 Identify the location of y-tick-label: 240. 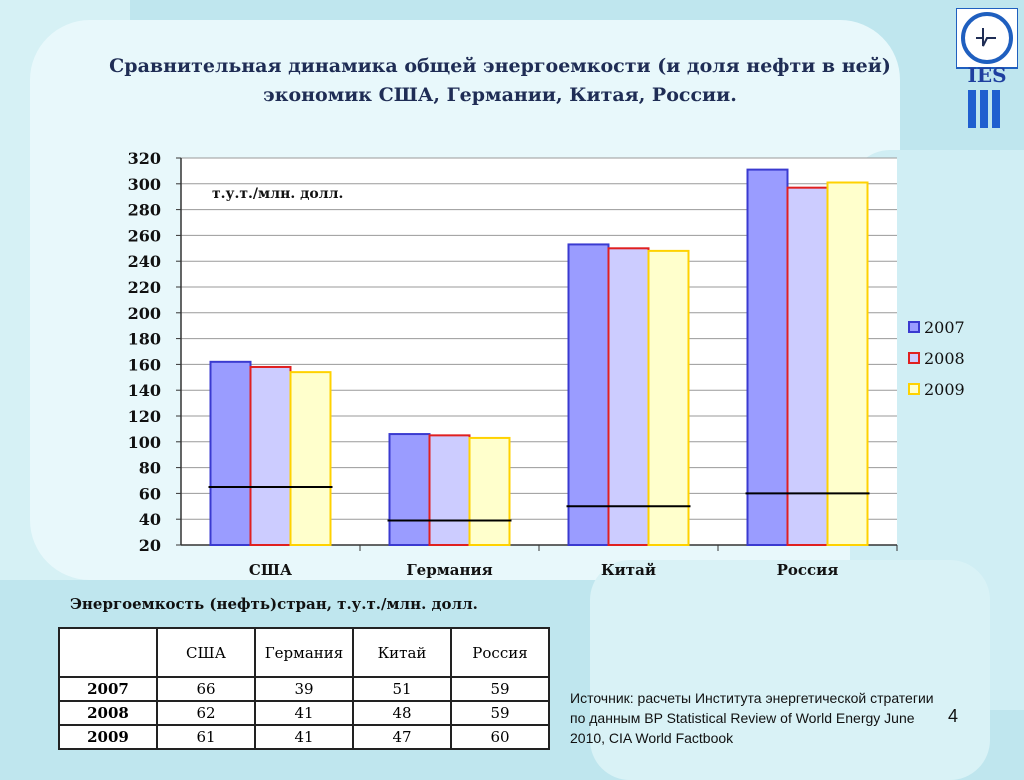
(144, 261).